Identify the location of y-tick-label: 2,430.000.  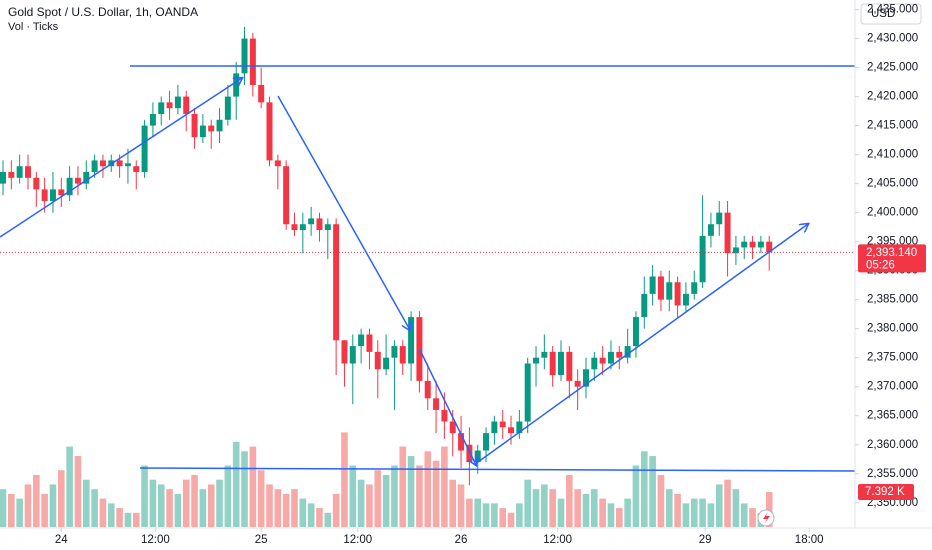
(892, 39).